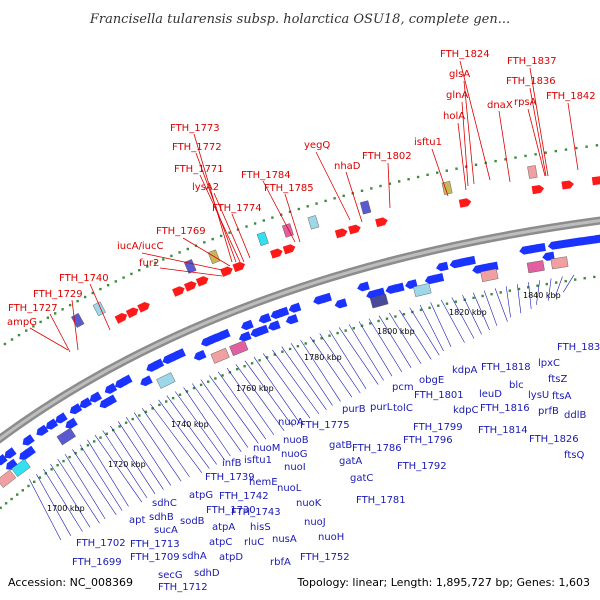  Describe the element at coordinates (574, 455) in the screenshot. I see `gene-label: ftsQ` at that location.